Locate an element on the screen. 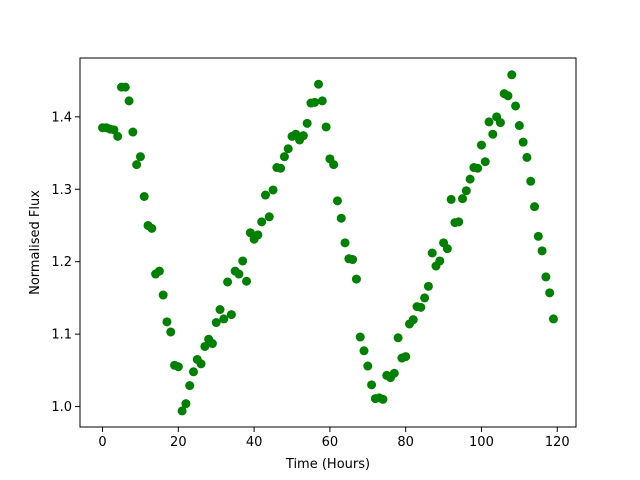  y-axis: 1.0 1.1 1.2 1.3 1.4 is located at coordinates (65, 262).